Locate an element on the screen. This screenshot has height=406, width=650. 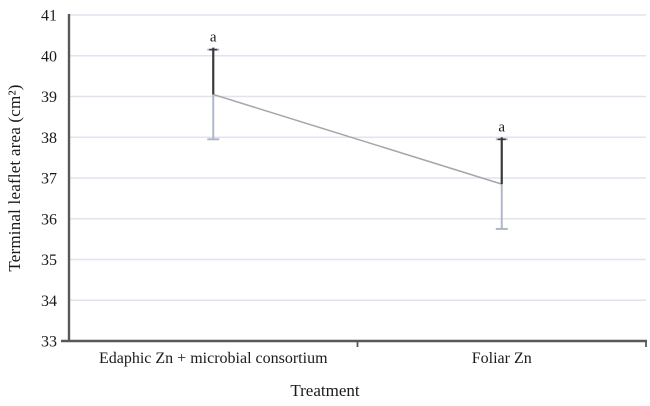
y-tick-label: 34 is located at coordinates (49, 301).